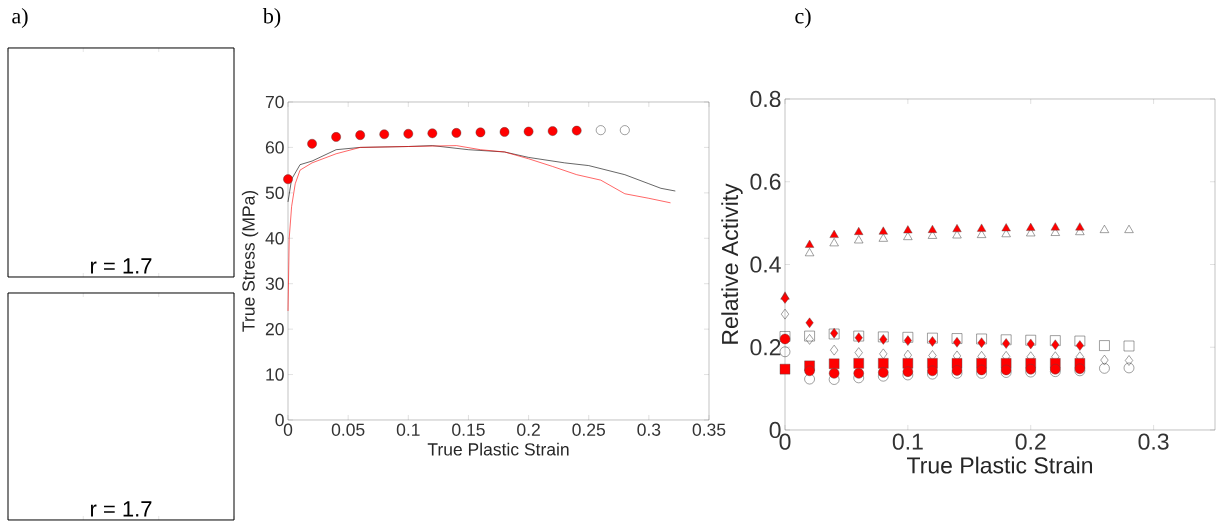 The image size is (1217, 524). What do you see at coordinates (803, 18) in the screenshot?
I see `chart-title: c)` at bounding box center [803, 18].